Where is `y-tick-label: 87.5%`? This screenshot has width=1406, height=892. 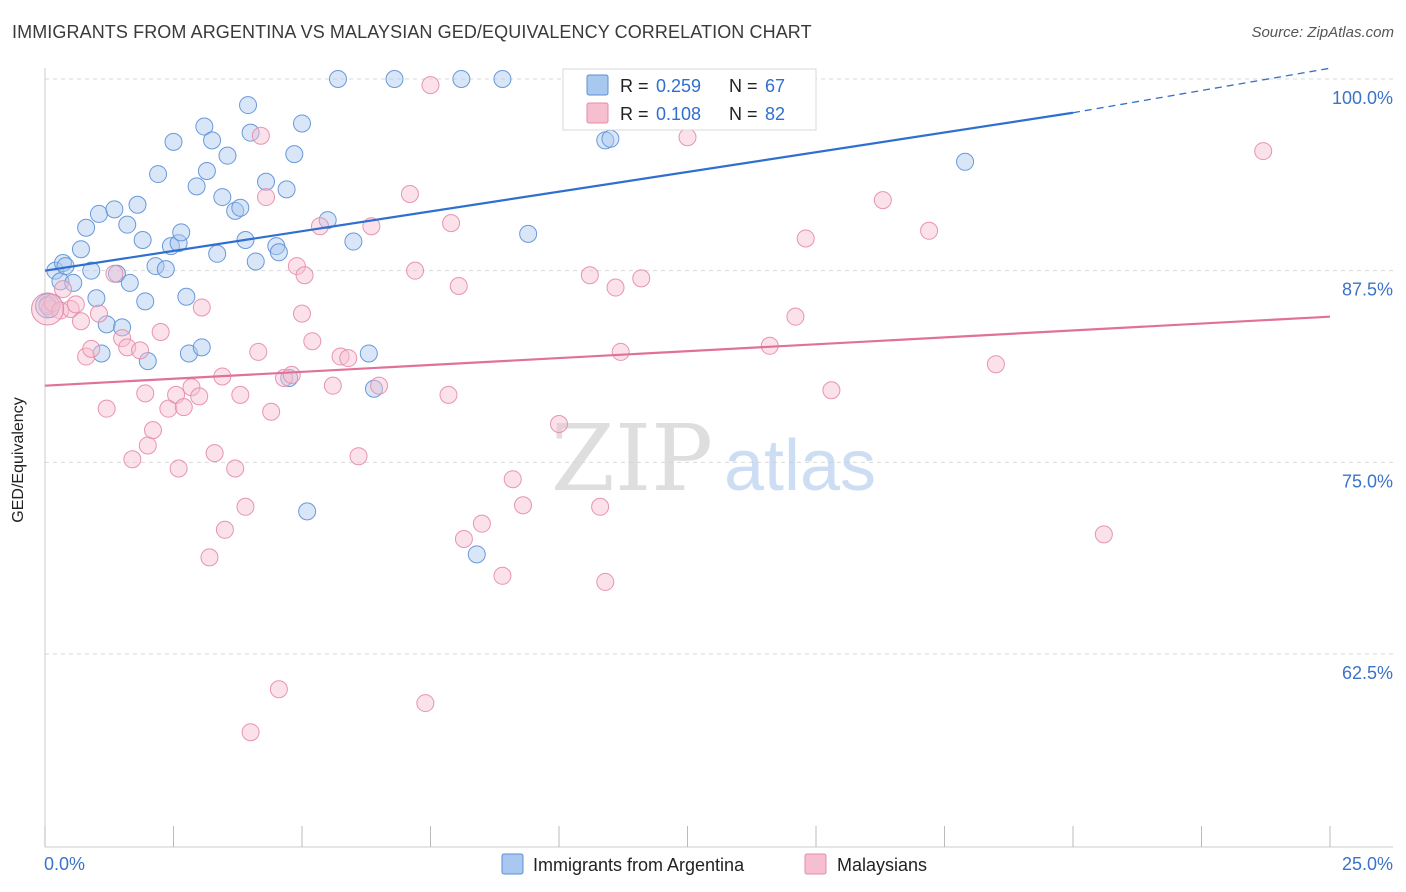 y-tick-label: 87.5% is located at coordinates (1367, 290).